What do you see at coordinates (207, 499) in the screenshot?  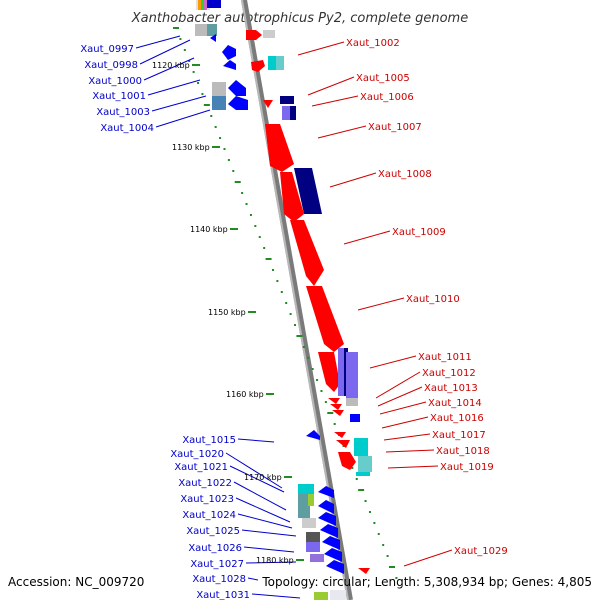 I see `gene-label-left: Xaut_1023` at bounding box center [207, 499].